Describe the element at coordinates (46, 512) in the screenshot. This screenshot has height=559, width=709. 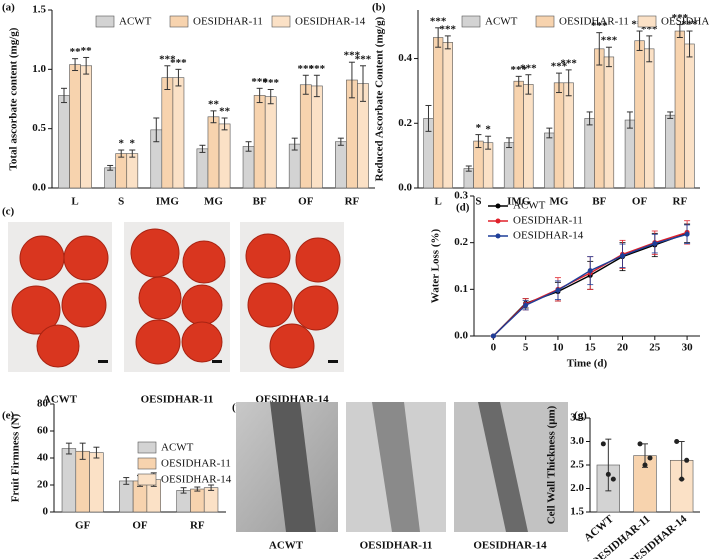
I see `y-tick-label: 0` at that location.